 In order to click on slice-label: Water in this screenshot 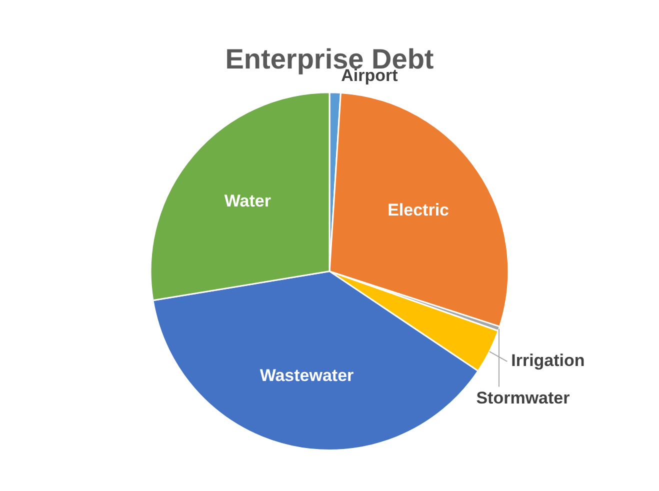, I will do `click(248, 201)`.